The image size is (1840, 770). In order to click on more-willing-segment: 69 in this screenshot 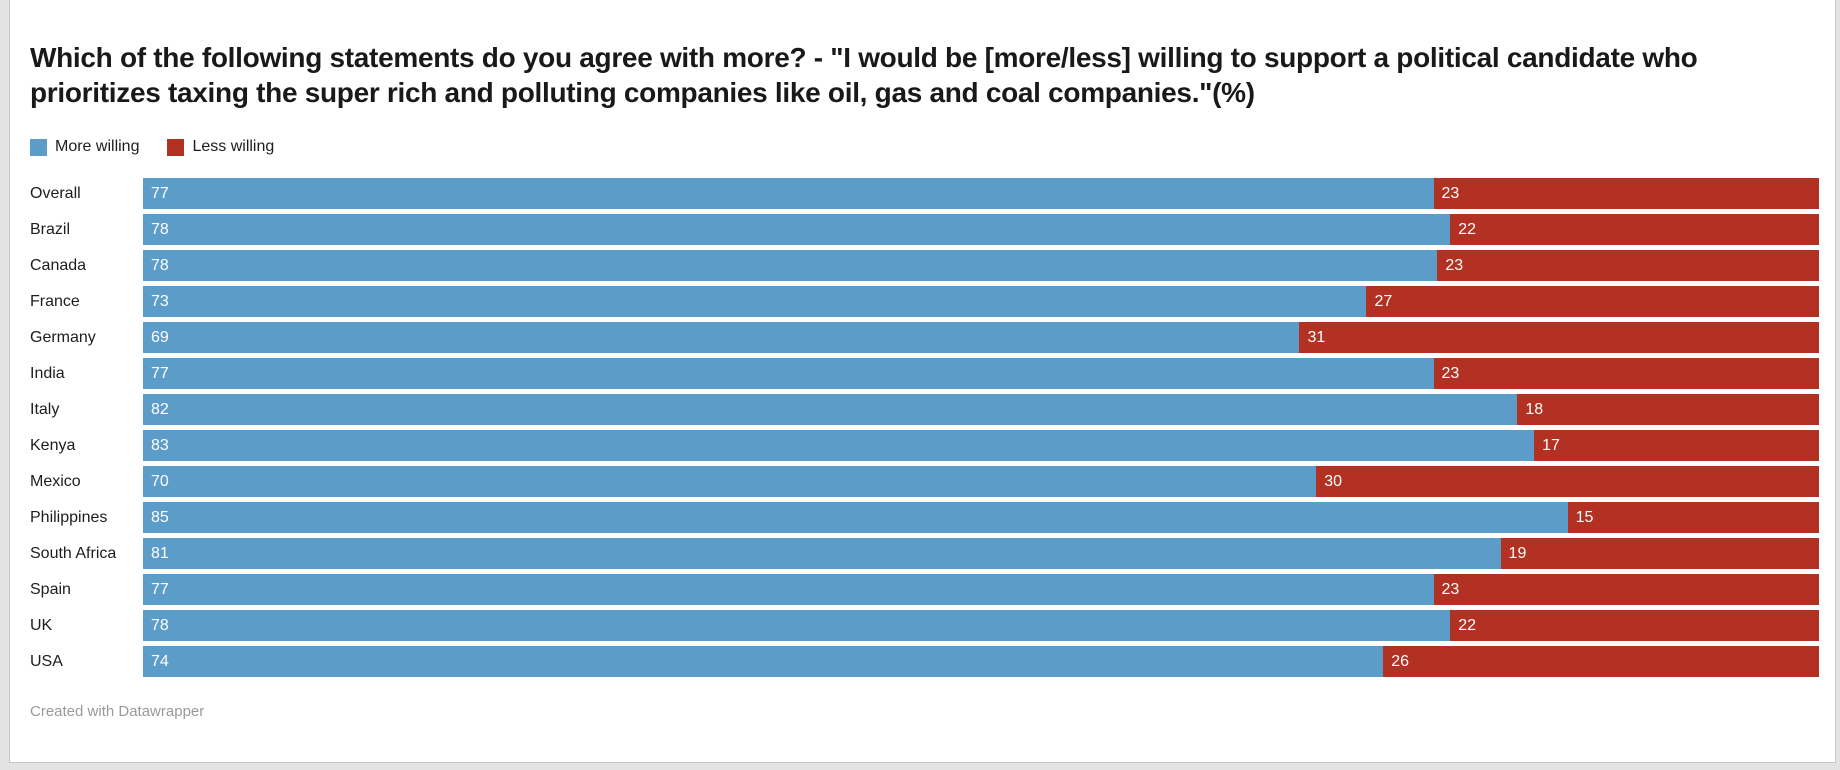, I will do `click(721, 337)`.